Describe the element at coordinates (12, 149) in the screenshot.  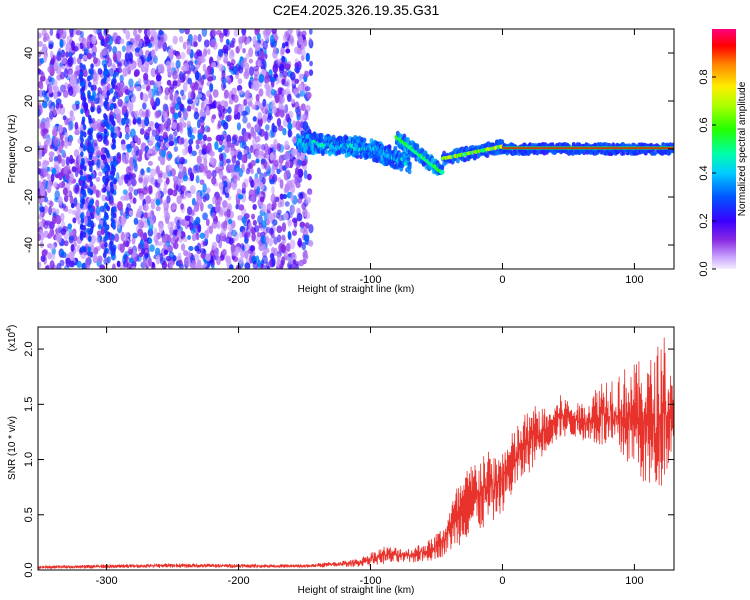
I see `spectrogram-ylabel: Frequency (Hz)` at that location.